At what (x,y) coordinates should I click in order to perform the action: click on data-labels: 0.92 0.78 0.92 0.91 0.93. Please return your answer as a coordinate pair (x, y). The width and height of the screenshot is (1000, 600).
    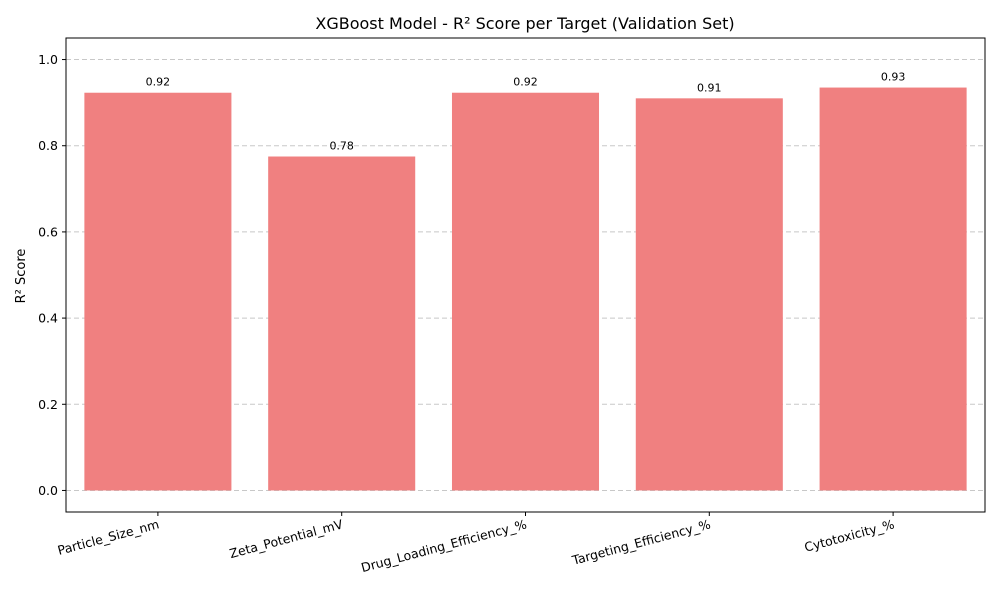
    Looking at the image, I should click on (526, 112).